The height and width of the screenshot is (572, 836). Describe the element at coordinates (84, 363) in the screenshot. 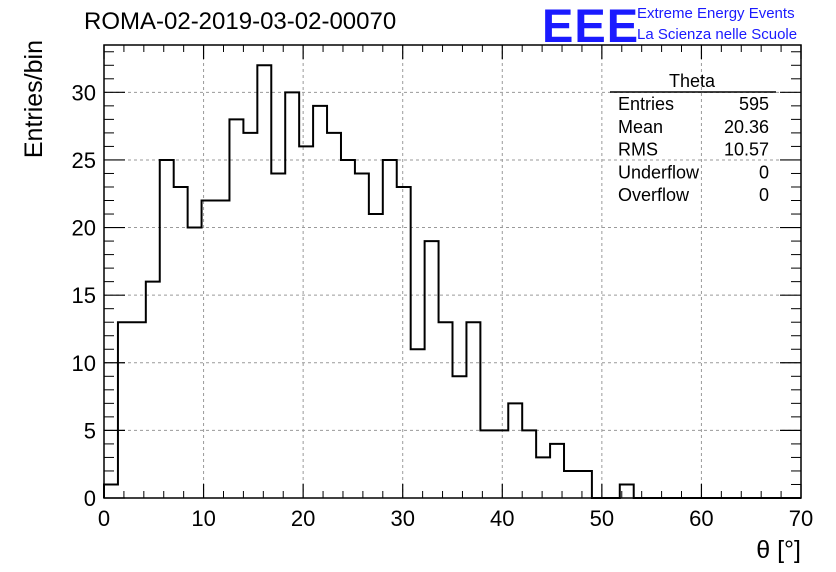

I see `y-tick-label: 10` at that location.